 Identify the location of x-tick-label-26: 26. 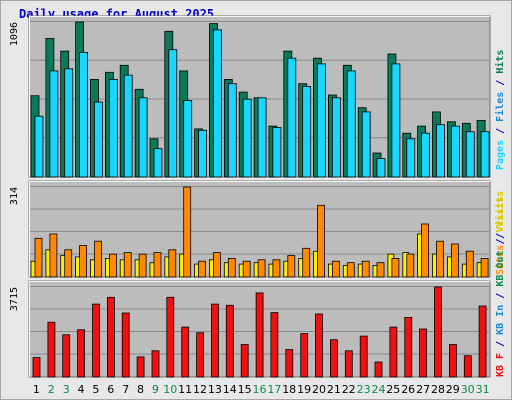
(408, 389).